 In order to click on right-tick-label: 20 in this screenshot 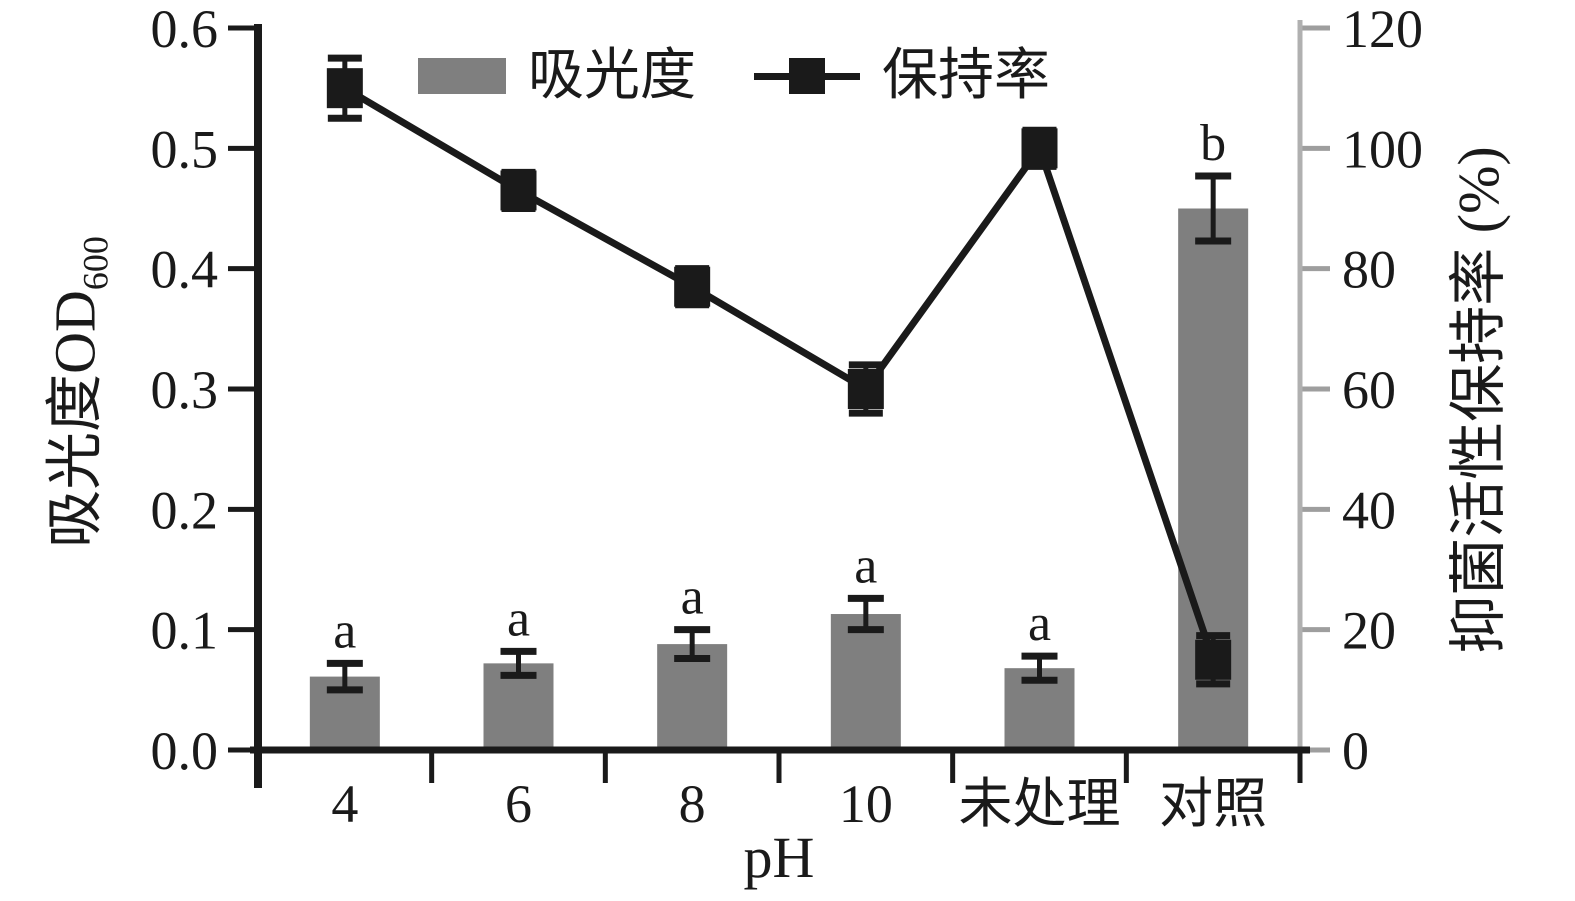, I will do `click(1369, 631)`.